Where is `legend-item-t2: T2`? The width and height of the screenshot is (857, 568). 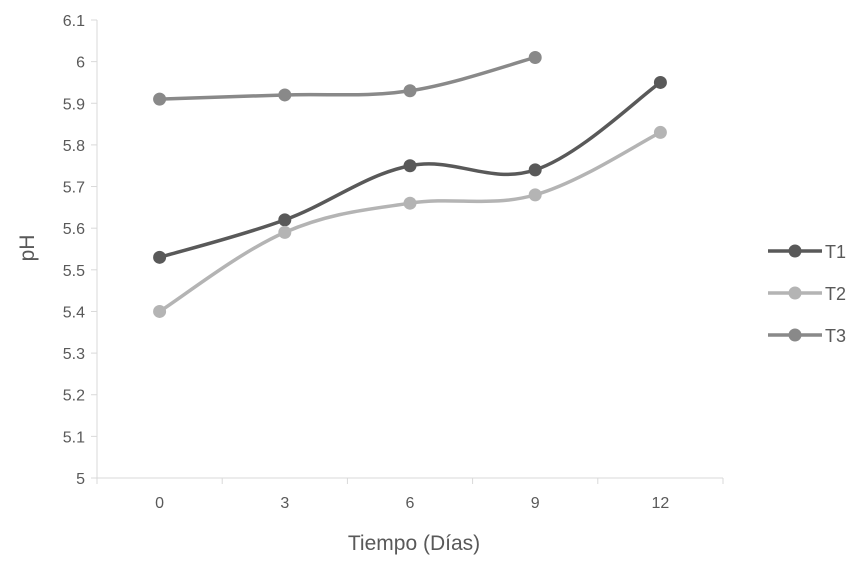
legend-item-t2: T2 is located at coordinates (807, 294).